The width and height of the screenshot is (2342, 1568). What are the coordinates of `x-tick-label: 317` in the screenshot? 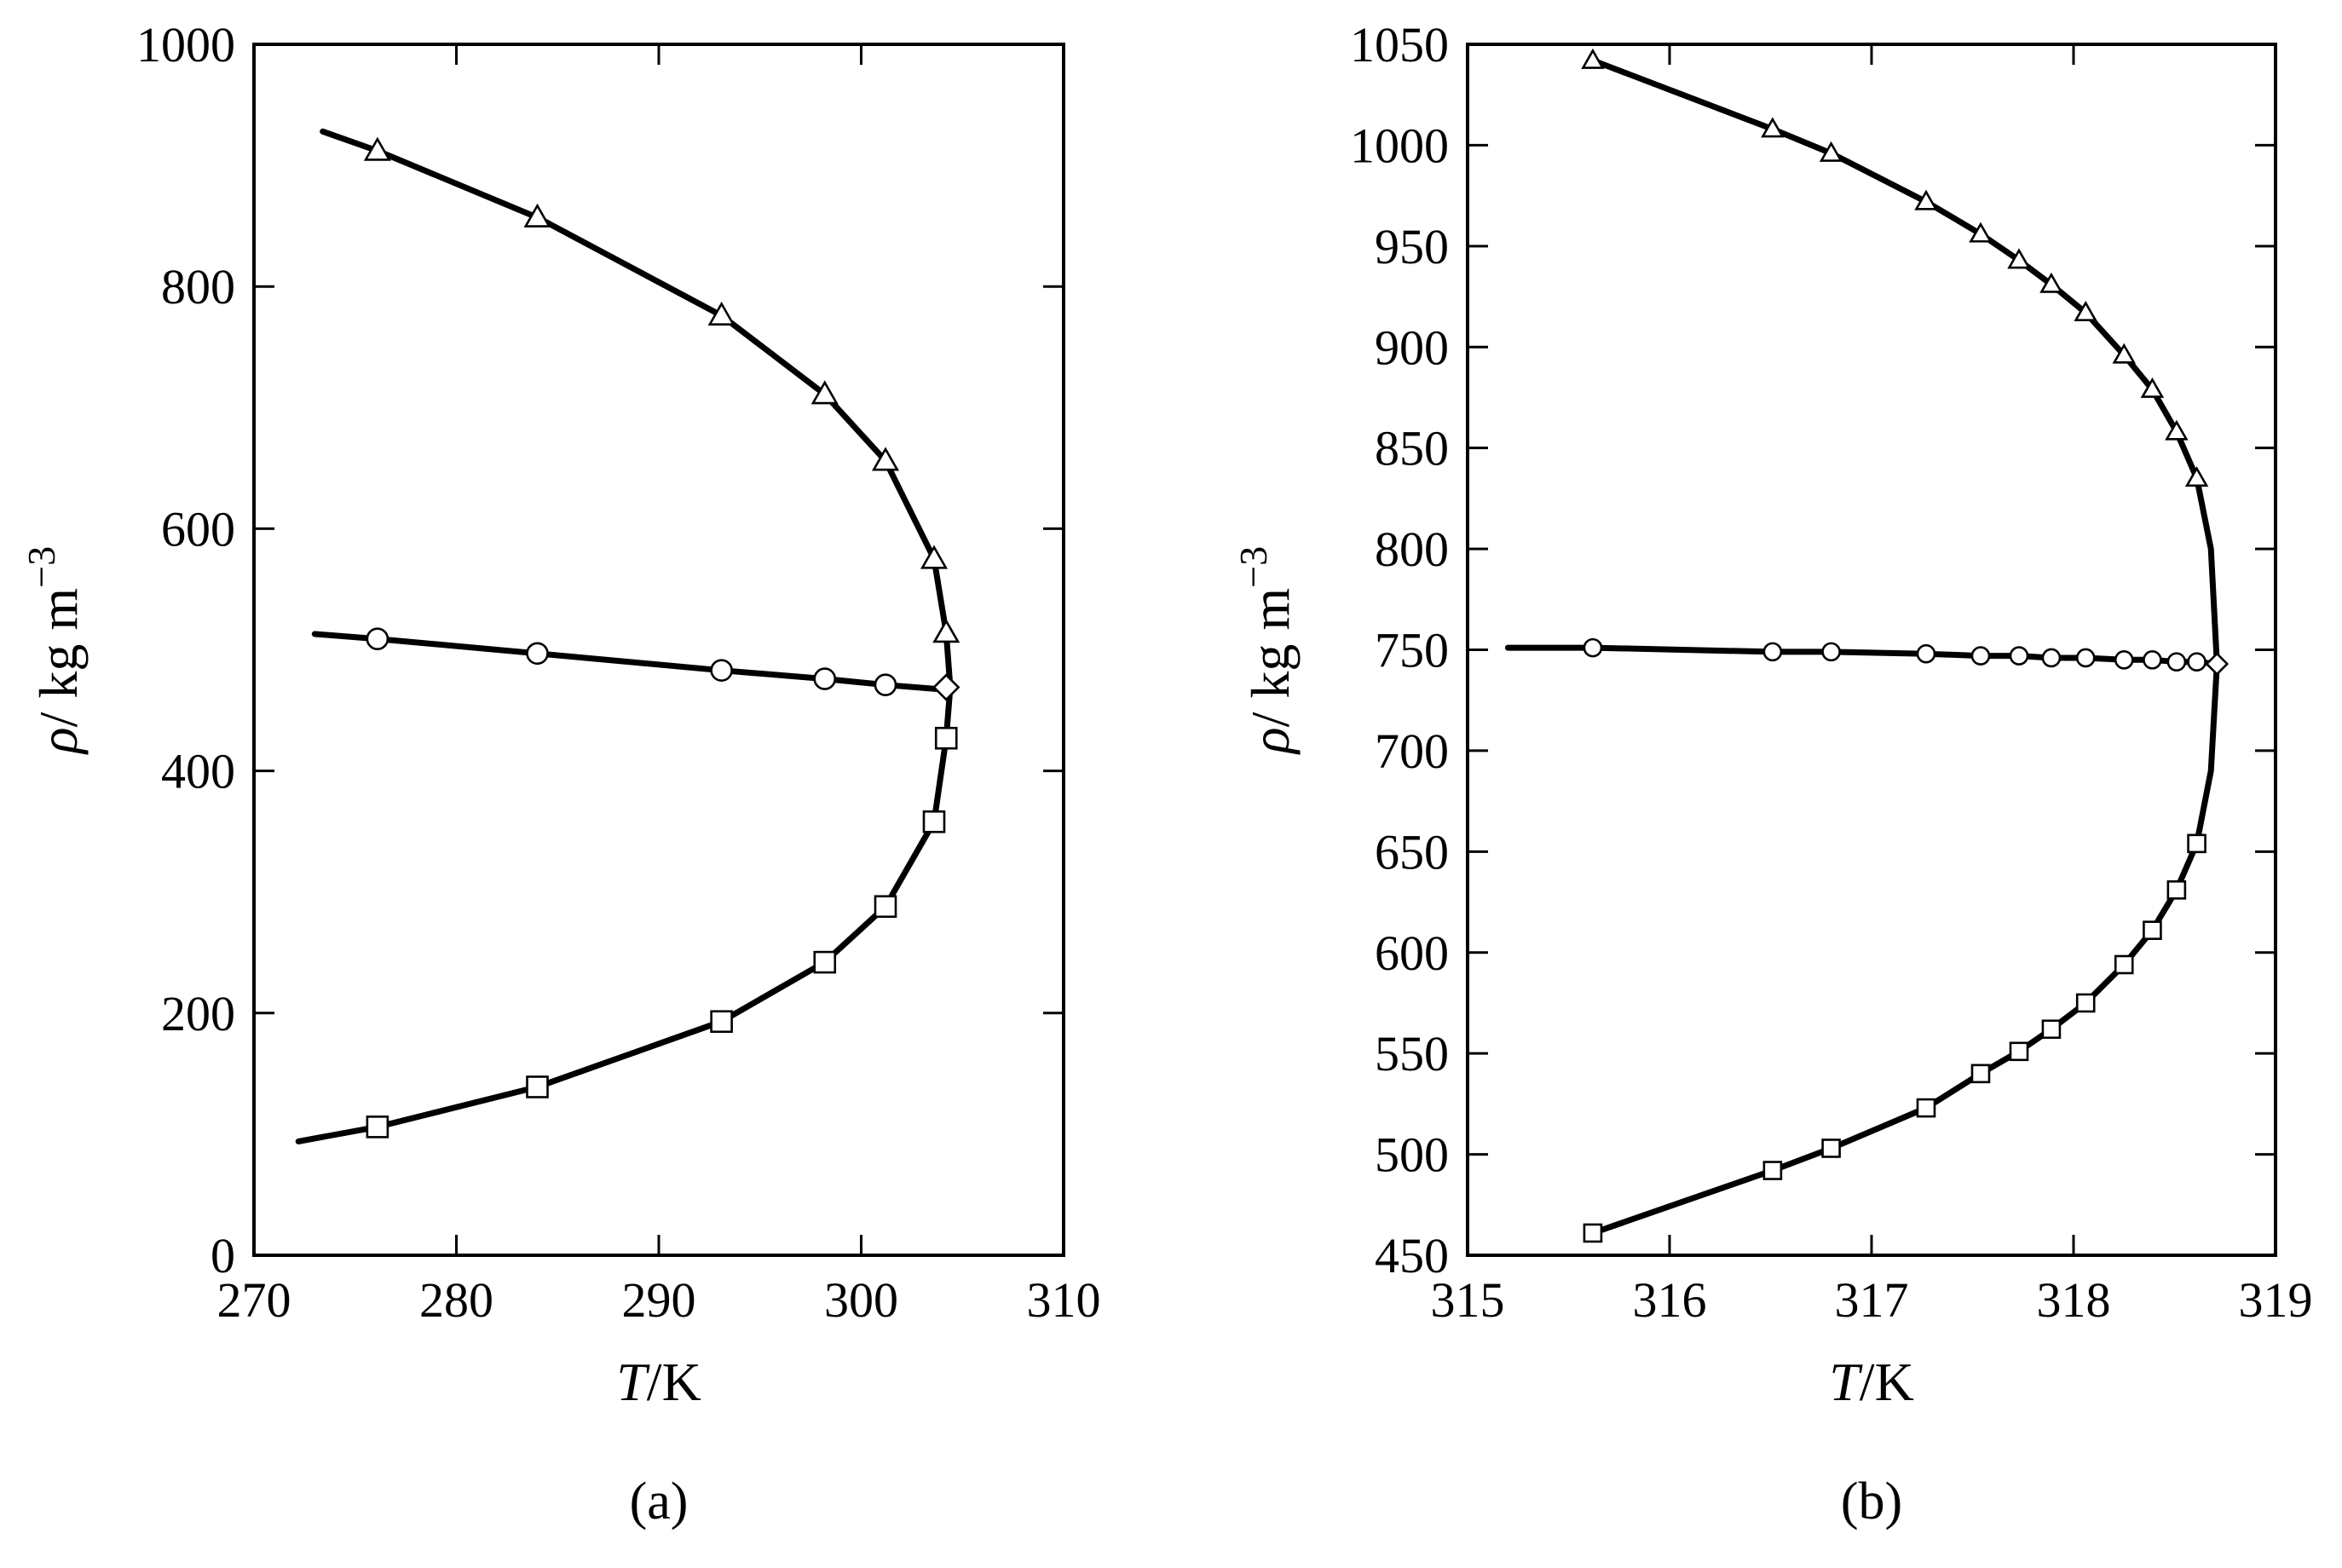 It's located at (1872, 1300).